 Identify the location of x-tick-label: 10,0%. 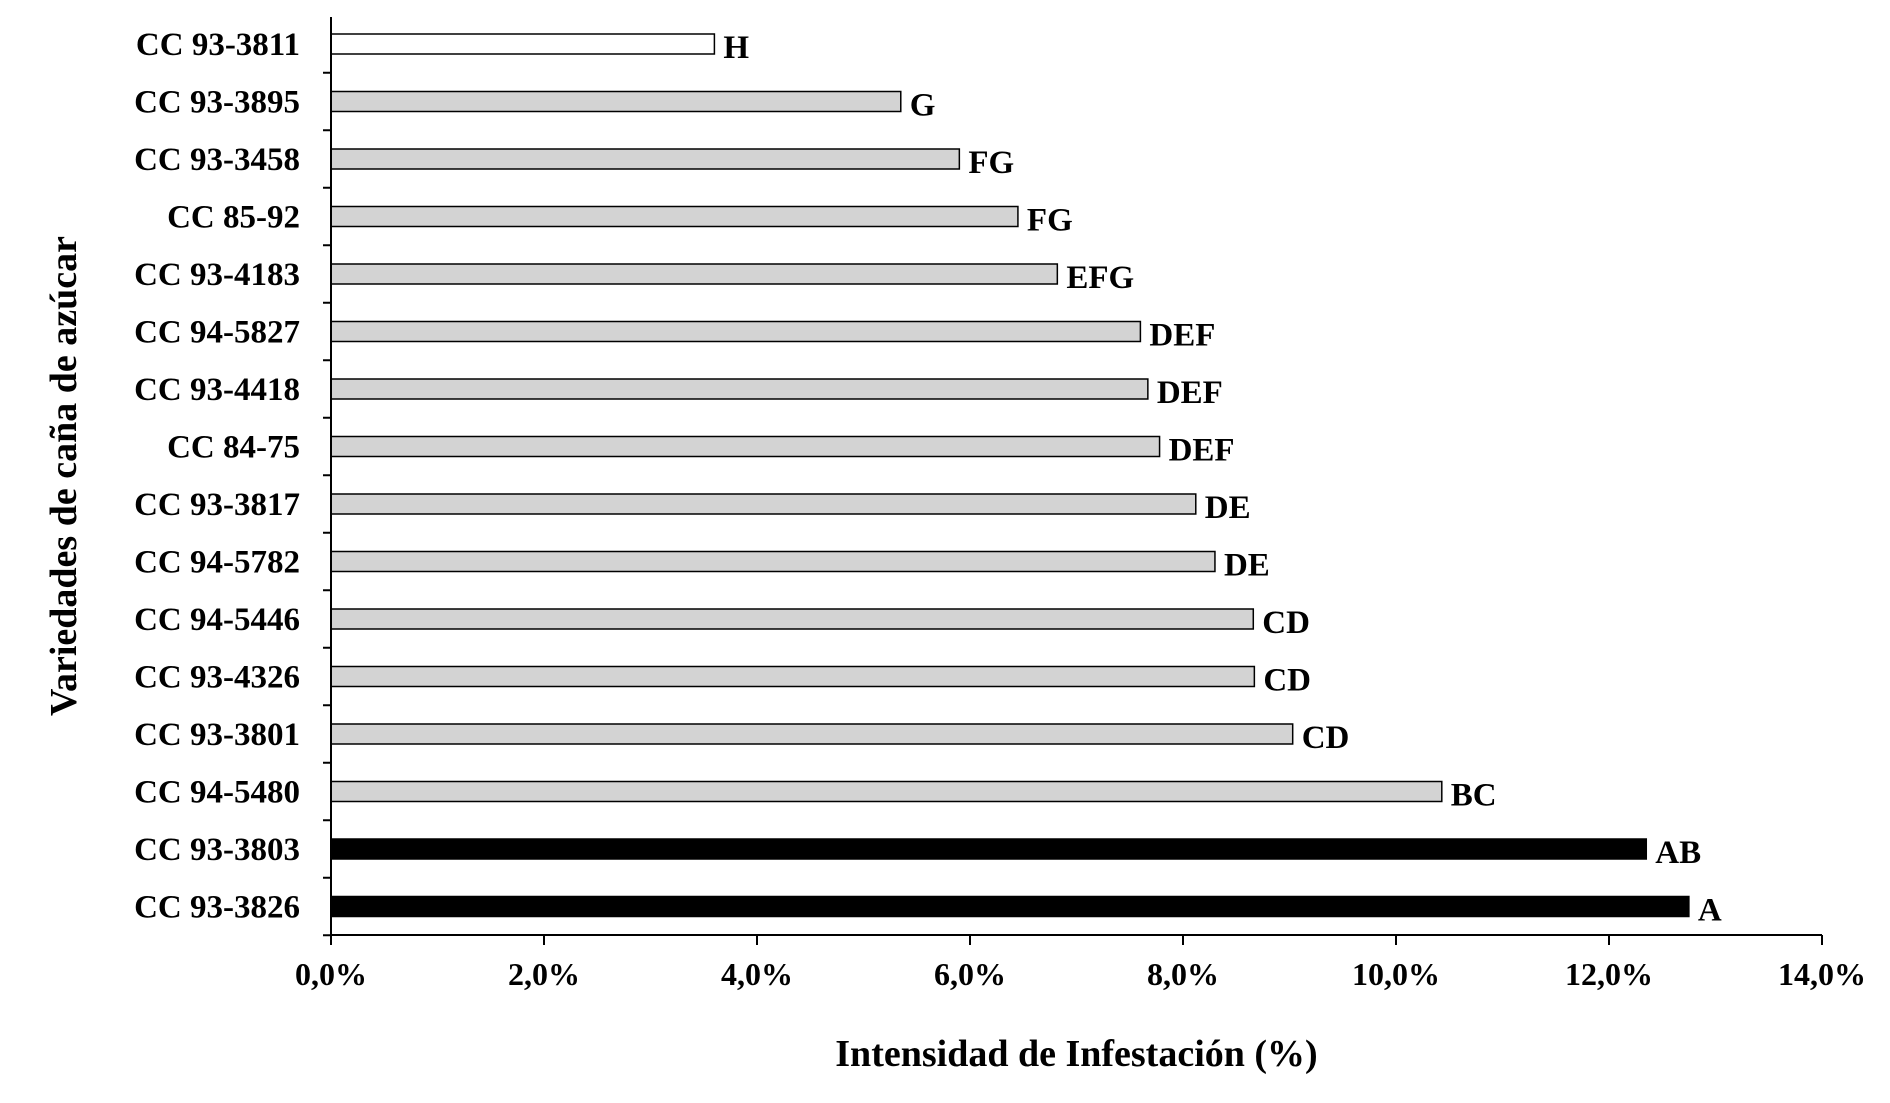
(1396, 974).